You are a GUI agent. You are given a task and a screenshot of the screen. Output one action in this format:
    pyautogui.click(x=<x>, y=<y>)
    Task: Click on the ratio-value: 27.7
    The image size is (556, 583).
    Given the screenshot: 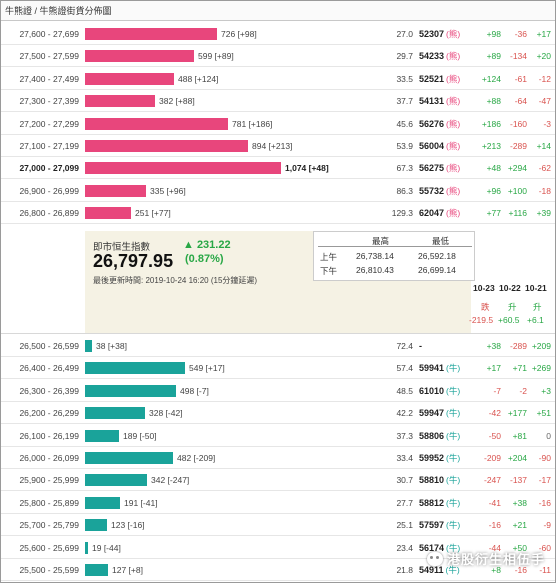 What is the action you would take?
    pyautogui.click(x=404, y=502)
    